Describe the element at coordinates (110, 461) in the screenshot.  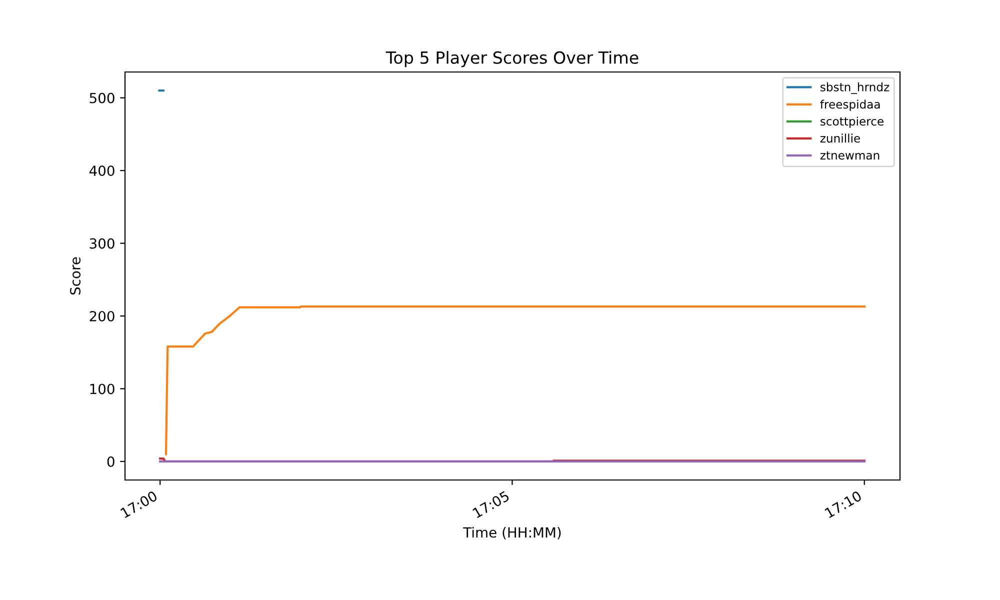
I see `y-tick-label: 0` at that location.